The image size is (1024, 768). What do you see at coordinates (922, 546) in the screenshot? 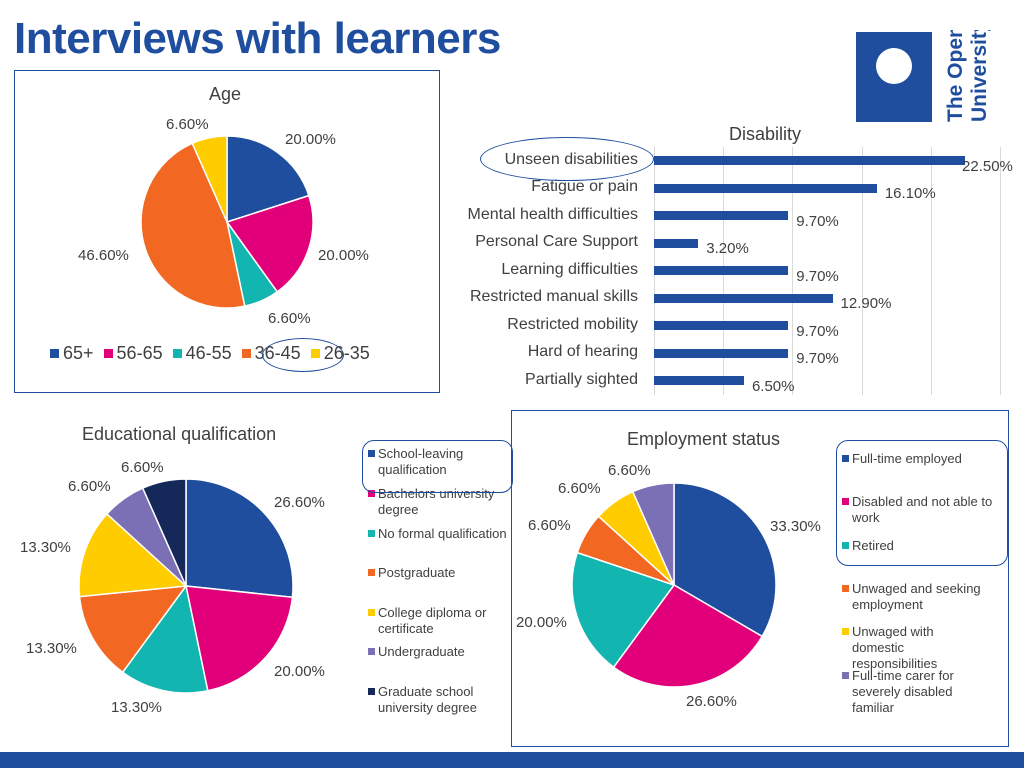
I see `emp-legend-item: Retired` at bounding box center [922, 546].